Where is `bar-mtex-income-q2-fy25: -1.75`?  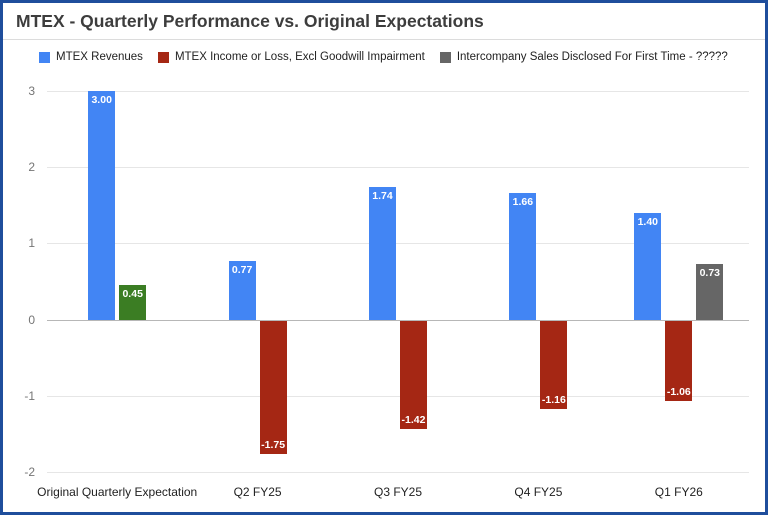
bar-mtex-income-q2-fy25: -1.75 is located at coordinates (273, 387).